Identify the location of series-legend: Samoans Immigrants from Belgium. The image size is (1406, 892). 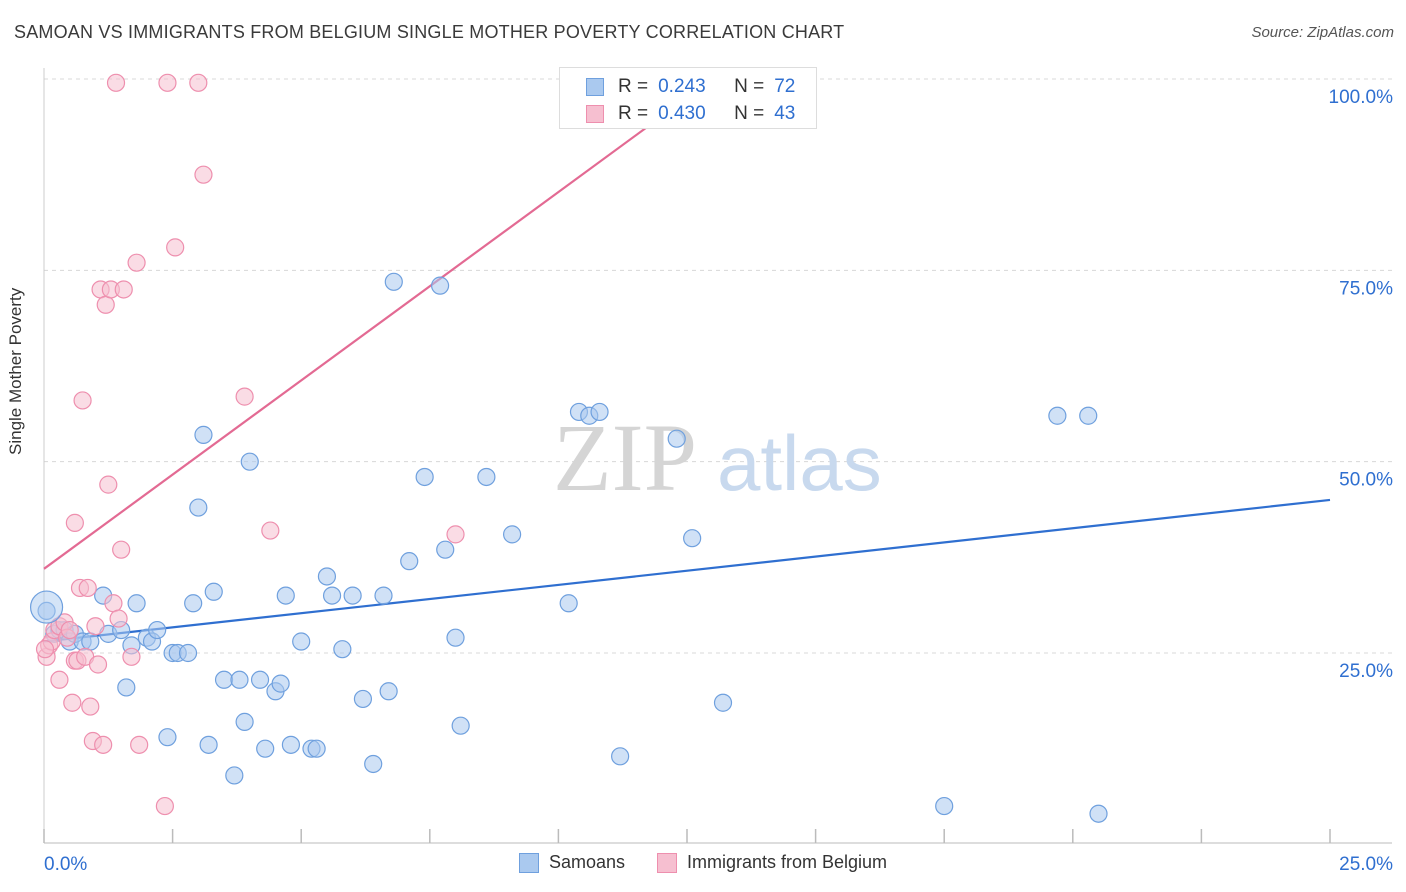
(703, 862).